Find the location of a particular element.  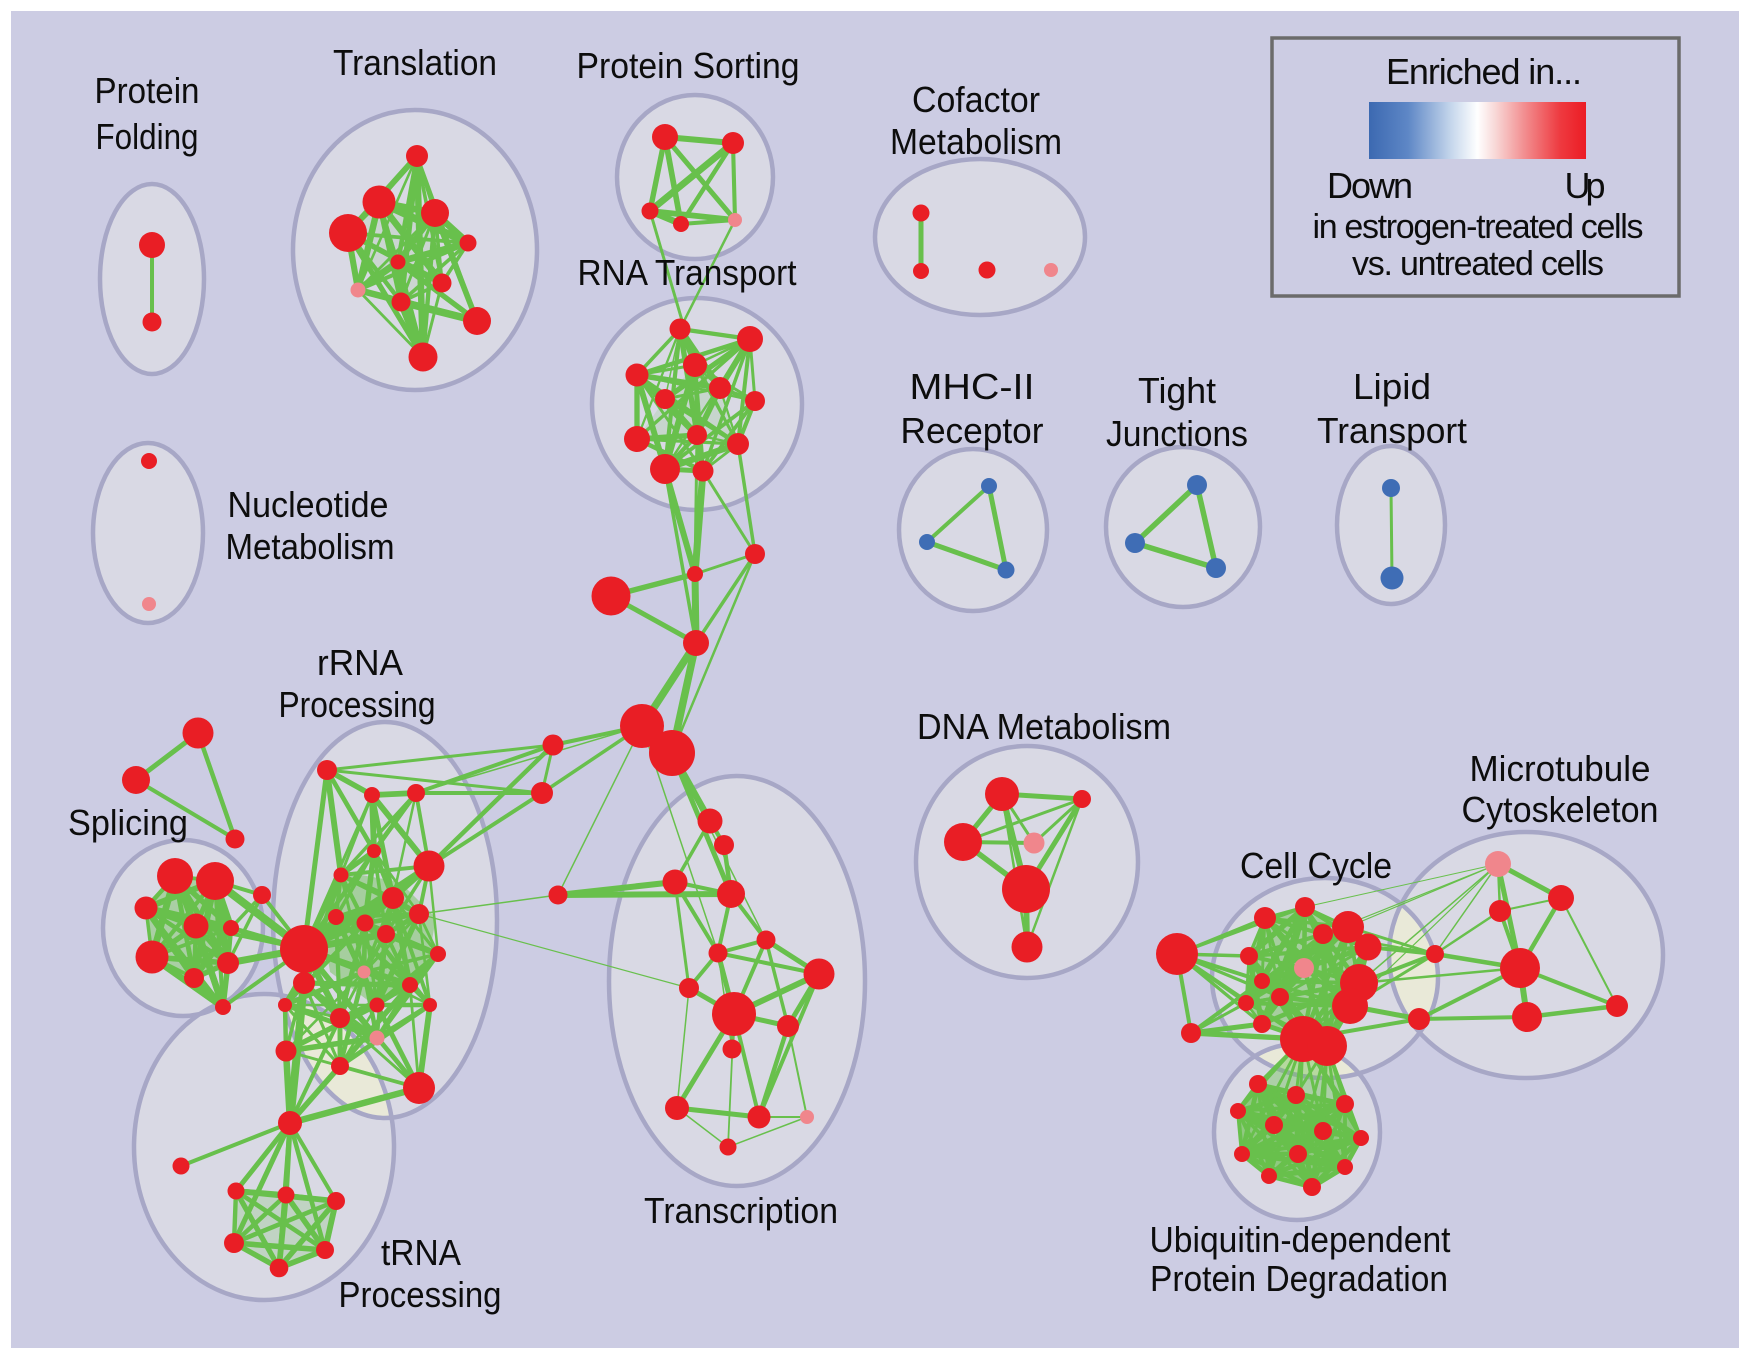

svg-text: Receptor is located at coordinates (972, 430).